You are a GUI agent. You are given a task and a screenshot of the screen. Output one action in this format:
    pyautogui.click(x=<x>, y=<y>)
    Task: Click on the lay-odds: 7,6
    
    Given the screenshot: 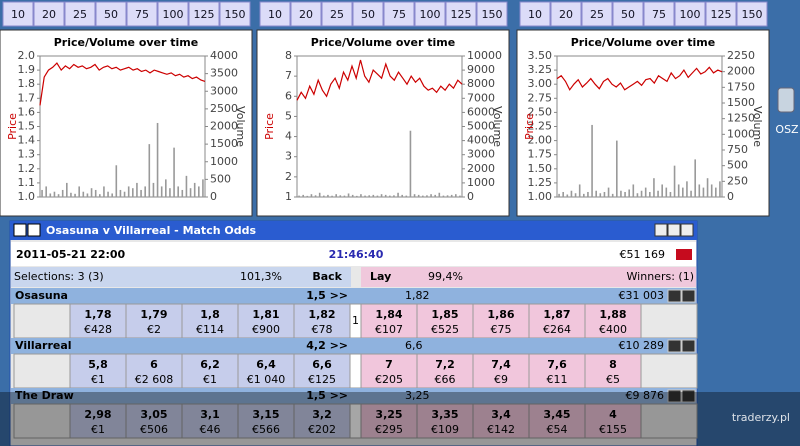 What is the action you would take?
    pyautogui.click(x=557, y=364)
    